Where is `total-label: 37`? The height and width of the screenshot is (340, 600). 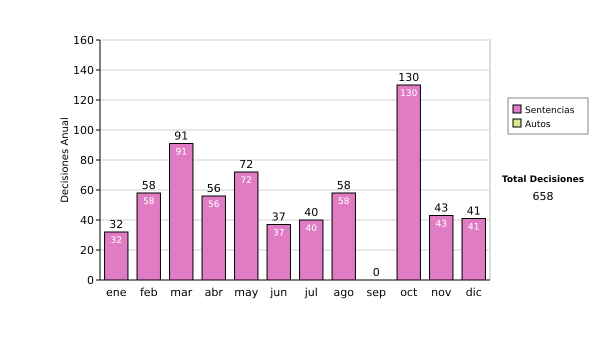 total-label: 37 is located at coordinates (279, 217).